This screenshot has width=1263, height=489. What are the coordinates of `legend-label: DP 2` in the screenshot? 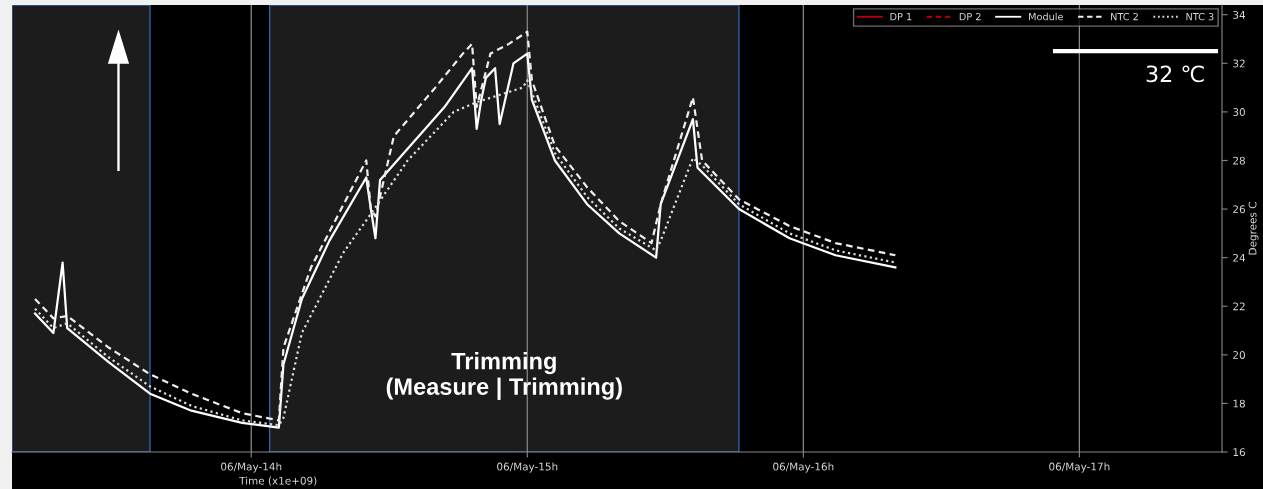 It's located at (970, 16).